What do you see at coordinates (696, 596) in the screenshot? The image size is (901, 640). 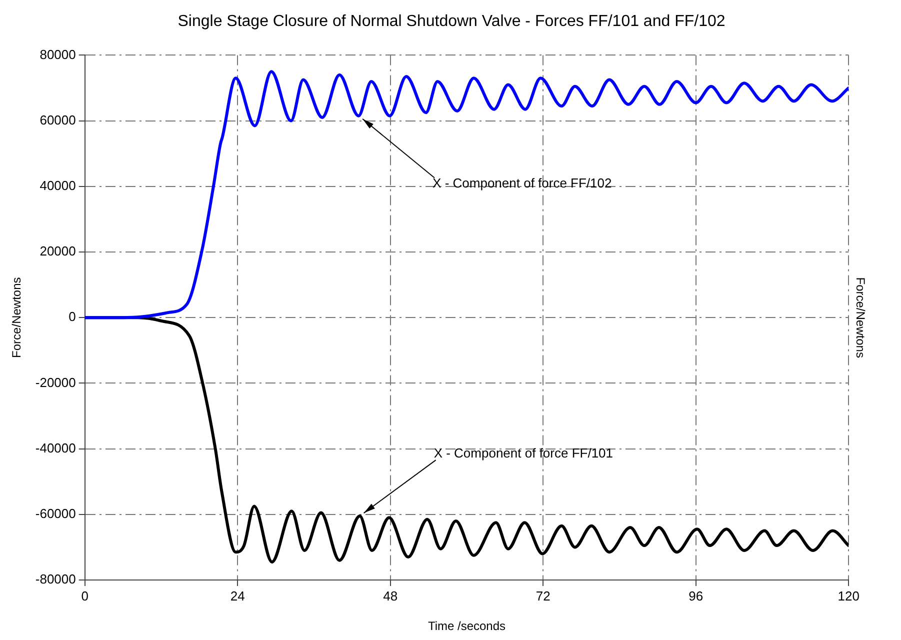 I see `x-tick-label: 96` at bounding box center [696, 596].